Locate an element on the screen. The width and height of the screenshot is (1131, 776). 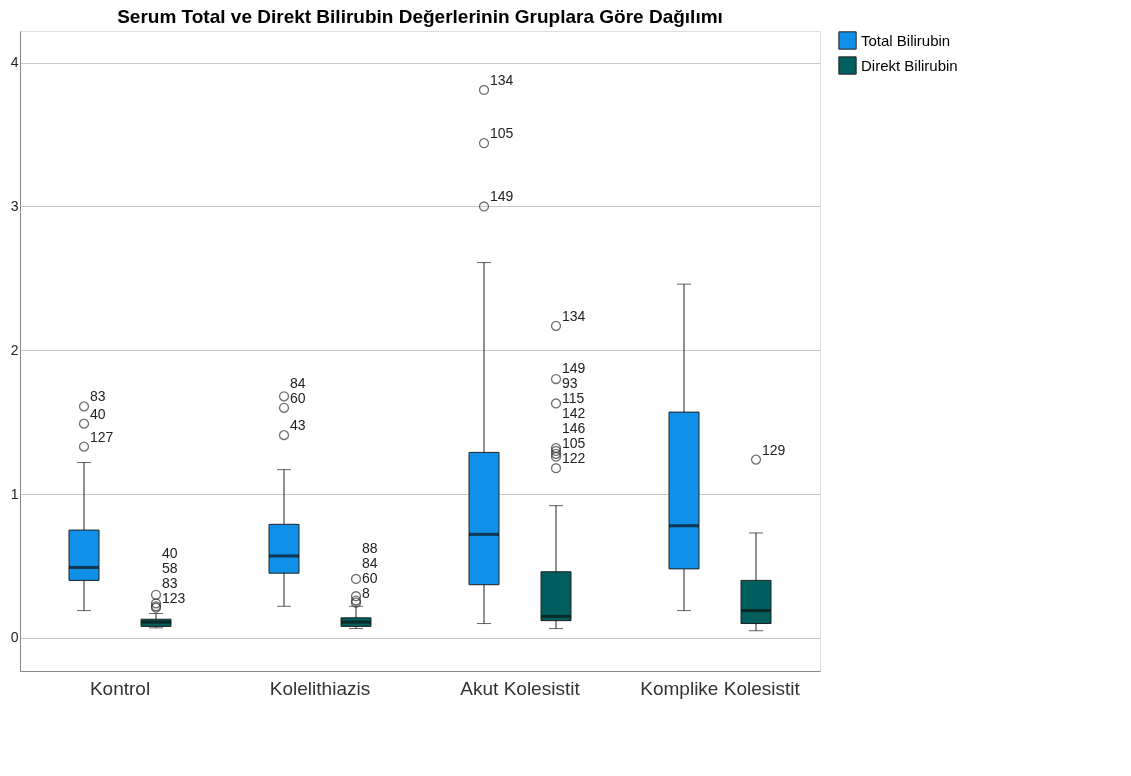
y-tick-label: 4 is located at coordinates (14, 62).